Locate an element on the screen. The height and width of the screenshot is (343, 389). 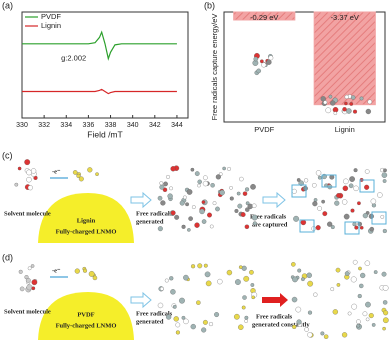
step-label: generated is located at coordinates (150, 321).